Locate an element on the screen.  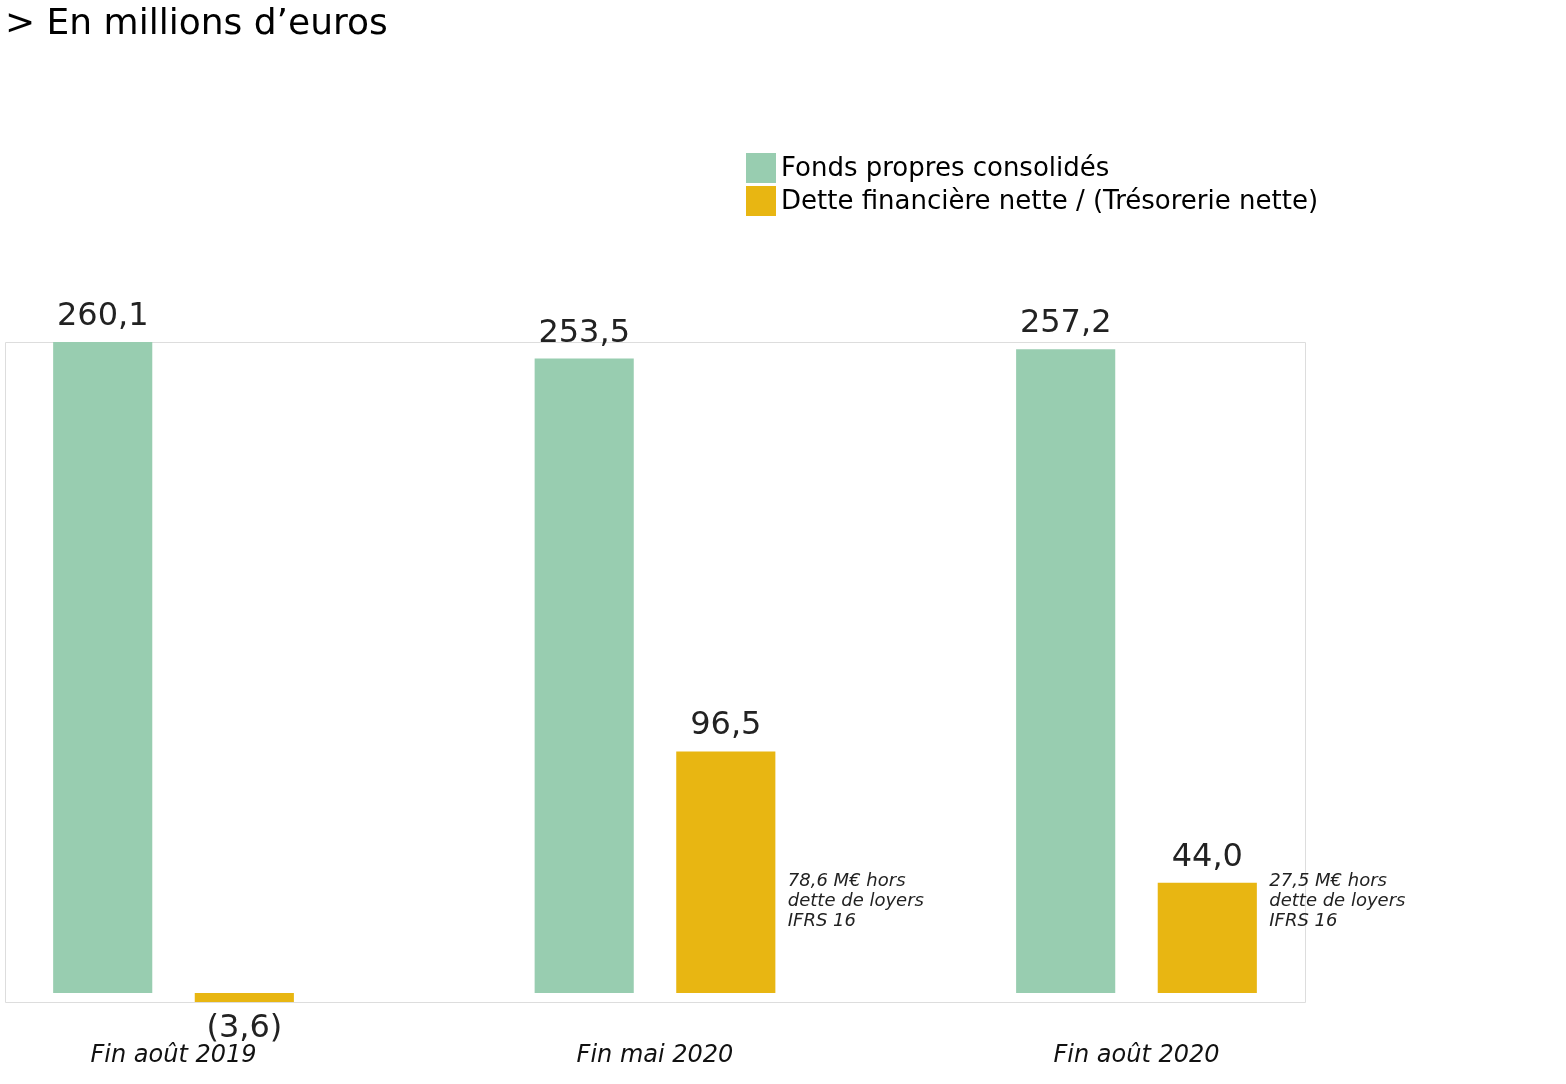
data-label: 96,5 is located at coordinates (726, 723).